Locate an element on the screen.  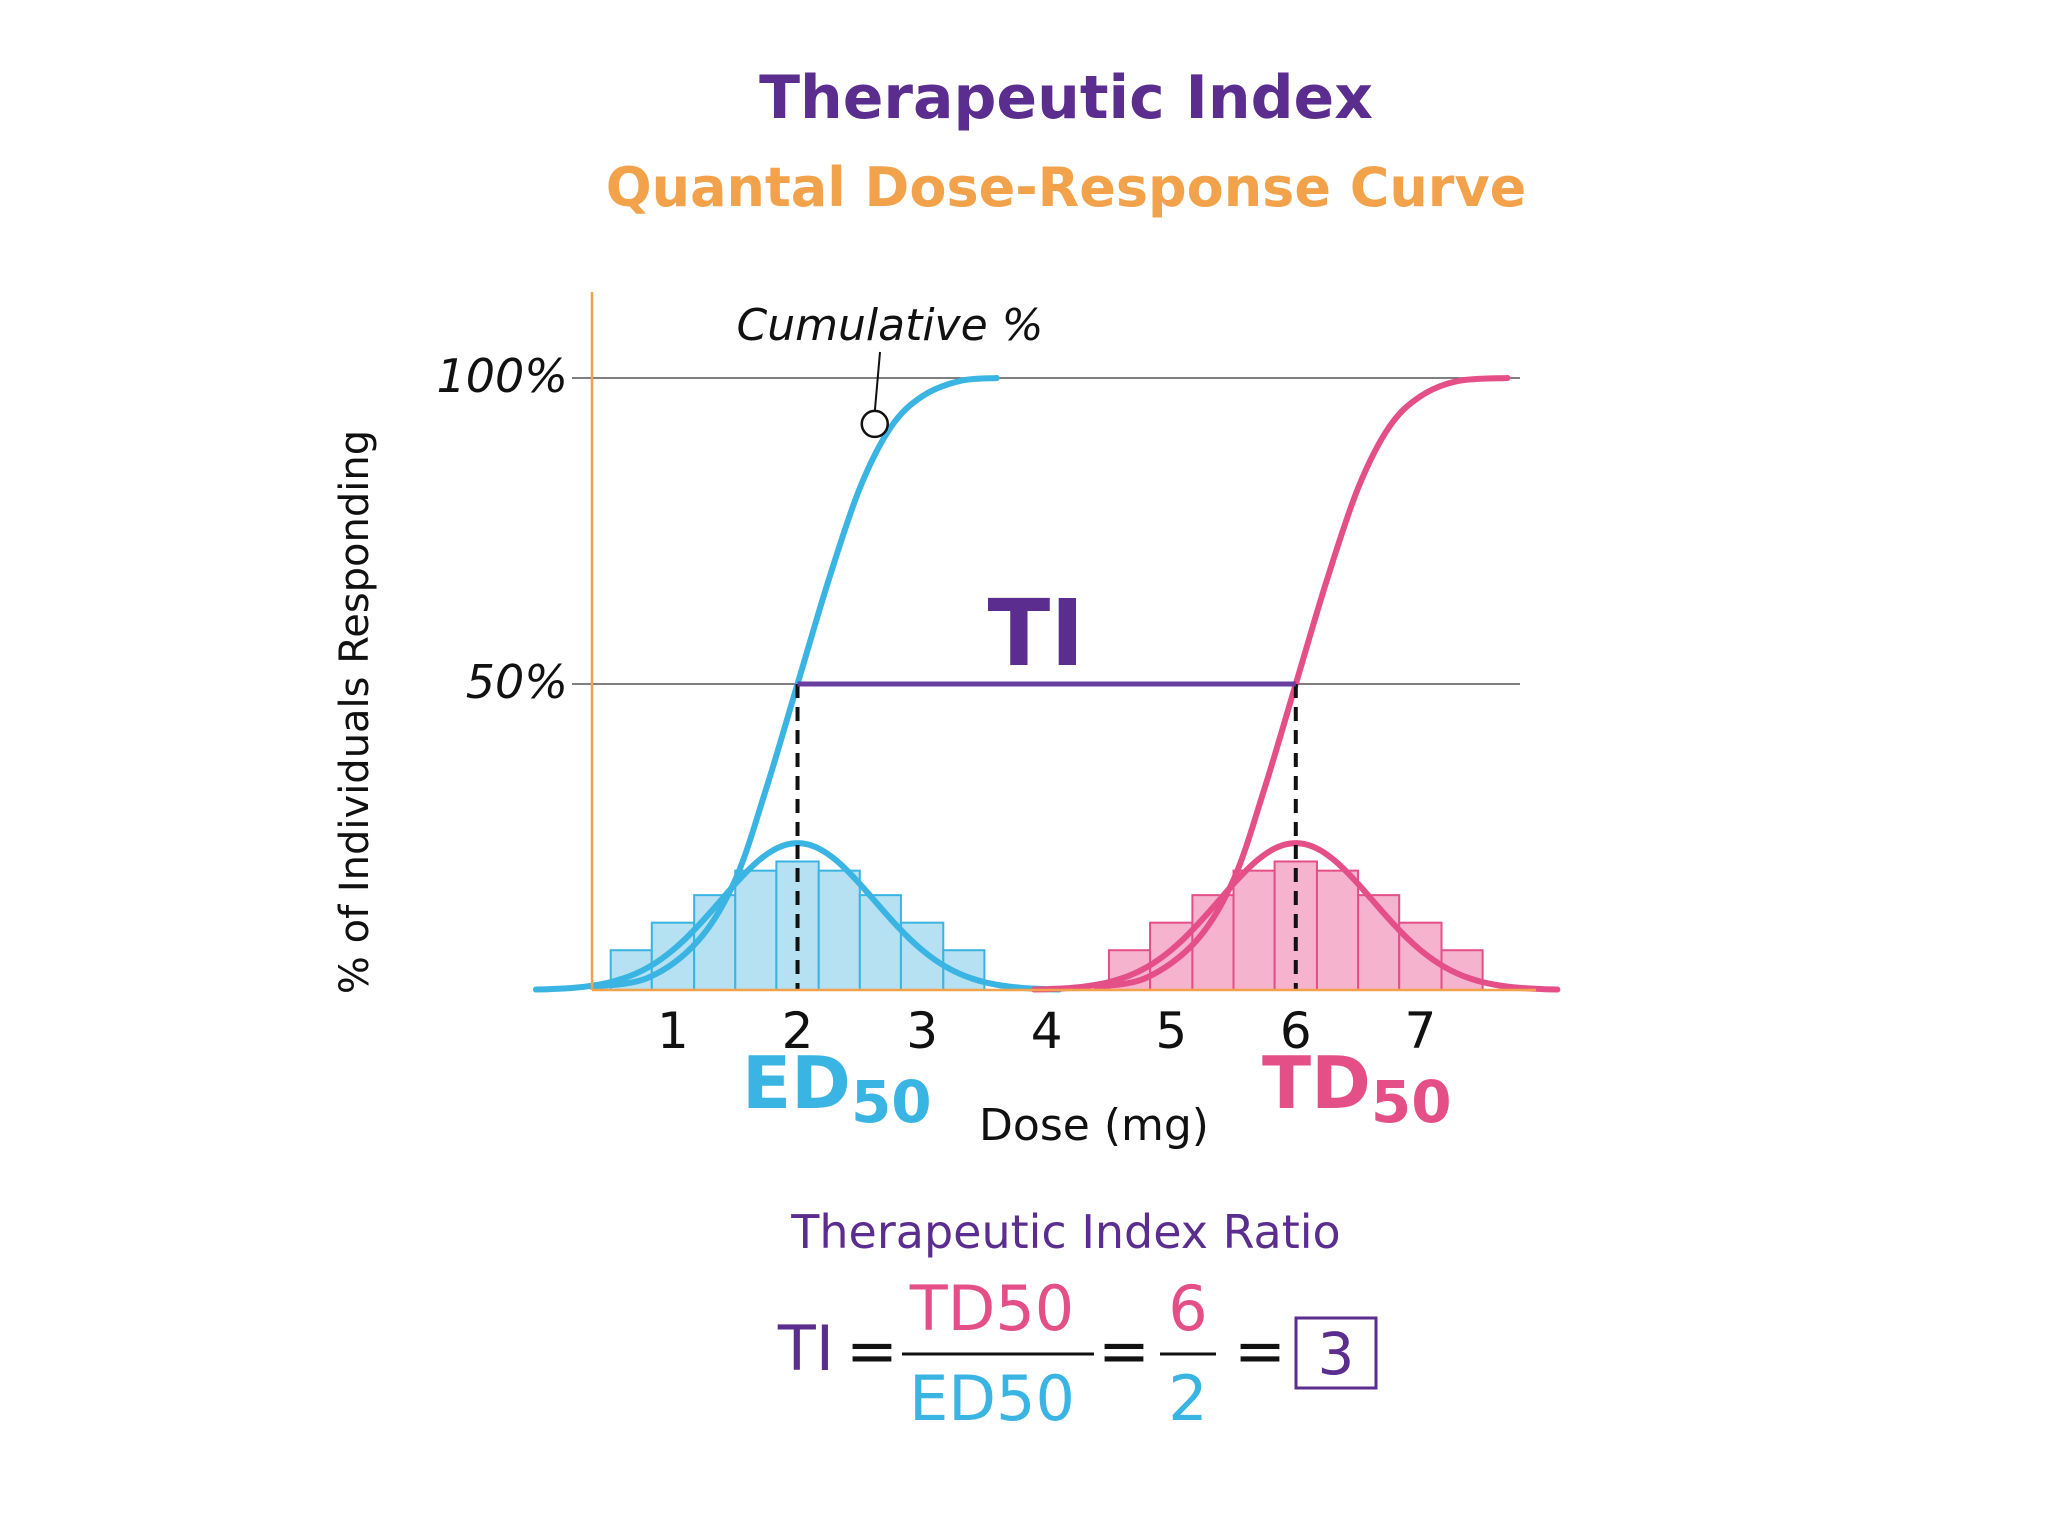
x-tick-label: 1 is located at coordinates (673, 1031).